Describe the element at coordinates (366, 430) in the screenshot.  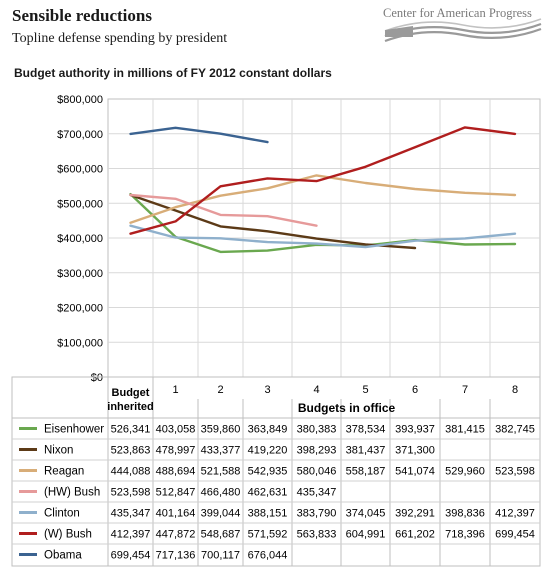
I see `data-label: 378,534` at that location.